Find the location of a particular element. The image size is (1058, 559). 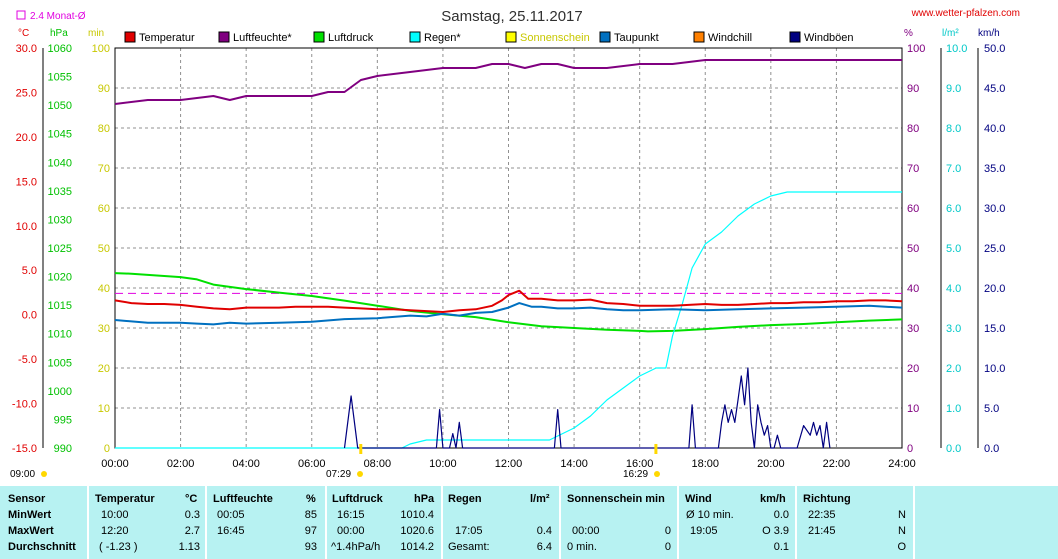

sun-value: 0 is located at coordinates (667, 531).